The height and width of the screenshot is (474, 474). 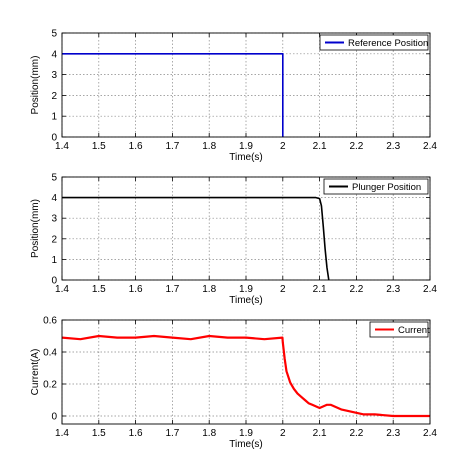 What do you see at coordinates (388, 43) in the screenshot?
I see `legend-label: Reference Position` at bounding box center [388, 43].